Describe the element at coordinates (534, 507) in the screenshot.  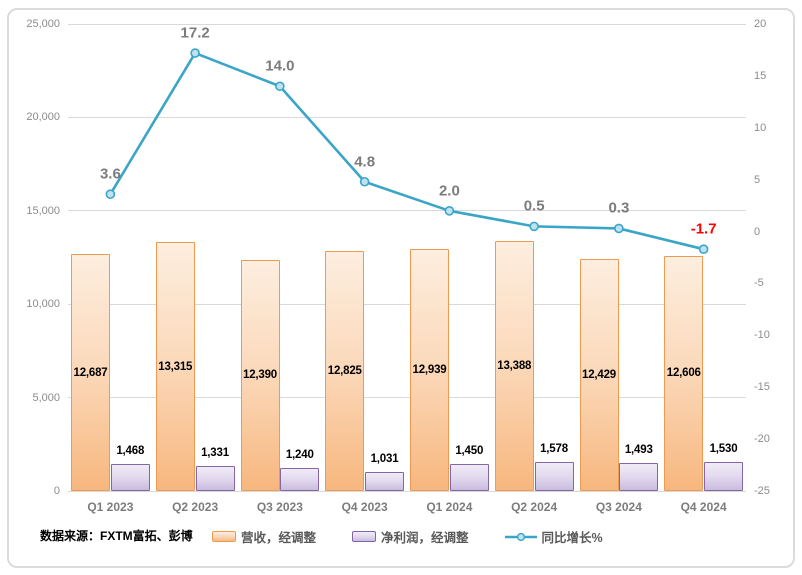
I see `x-axis-label: Q2 2024` at that location.